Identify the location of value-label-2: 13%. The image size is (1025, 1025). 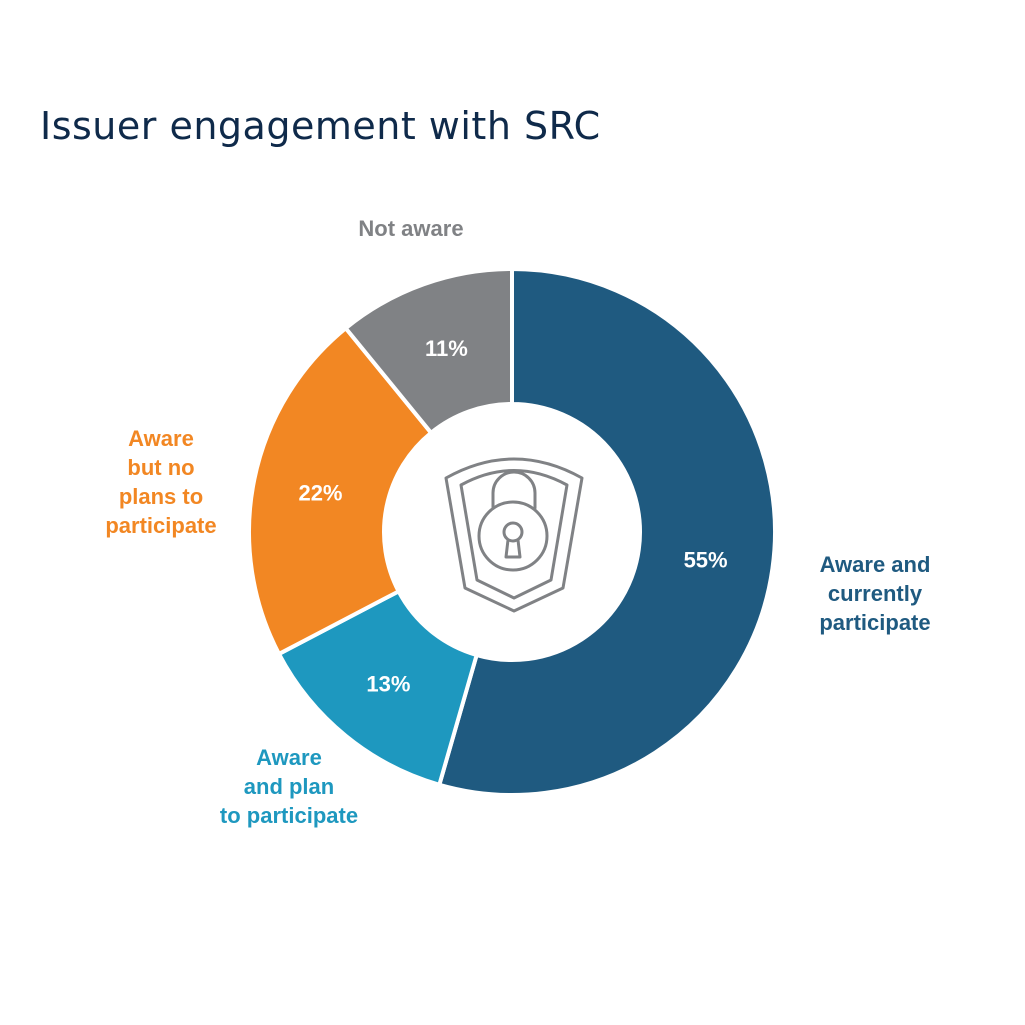
(388, 683).